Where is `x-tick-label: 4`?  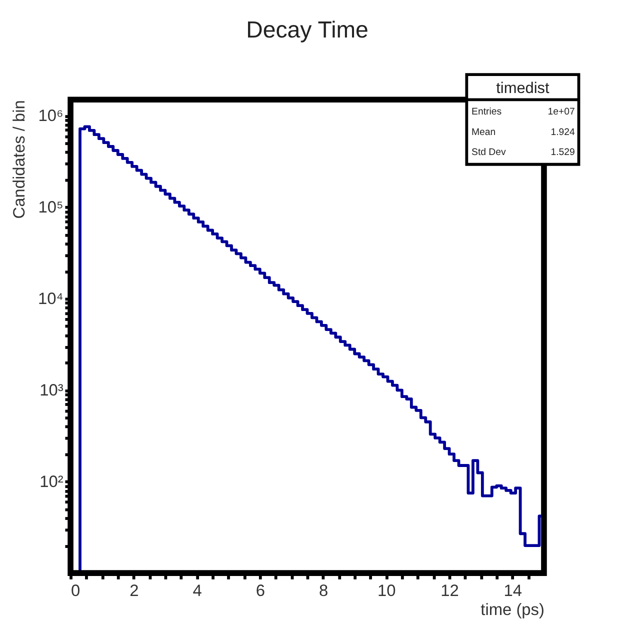
x-tick-label: 4 is located at coordinates (197, 591).